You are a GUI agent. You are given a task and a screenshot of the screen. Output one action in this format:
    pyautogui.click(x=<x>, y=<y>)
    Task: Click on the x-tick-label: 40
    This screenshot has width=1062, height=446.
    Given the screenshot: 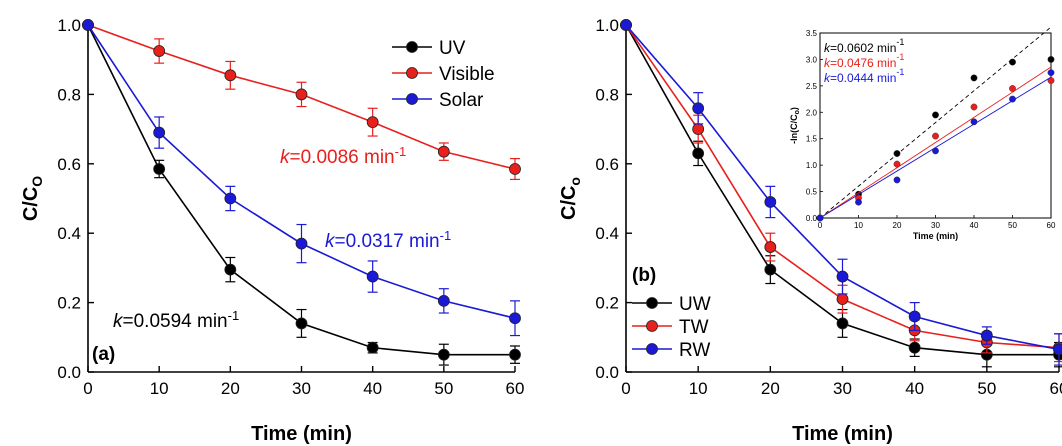 What is the action you would take?
    pyautogui.click(x=914, y=388)
    